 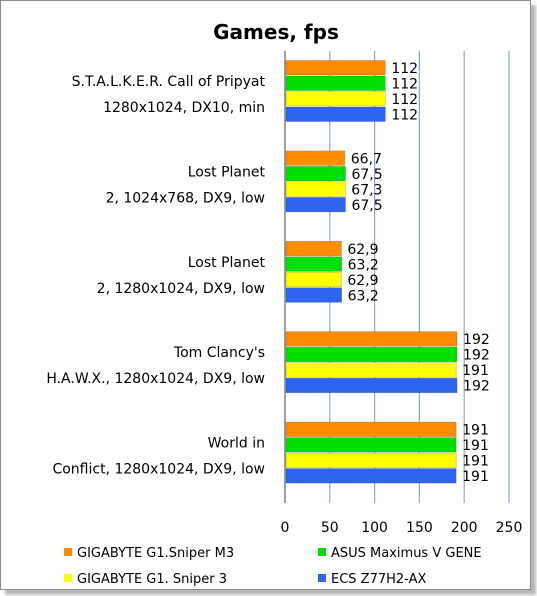 I want to click on value-label: 67,3, so click(x=366, y=190).